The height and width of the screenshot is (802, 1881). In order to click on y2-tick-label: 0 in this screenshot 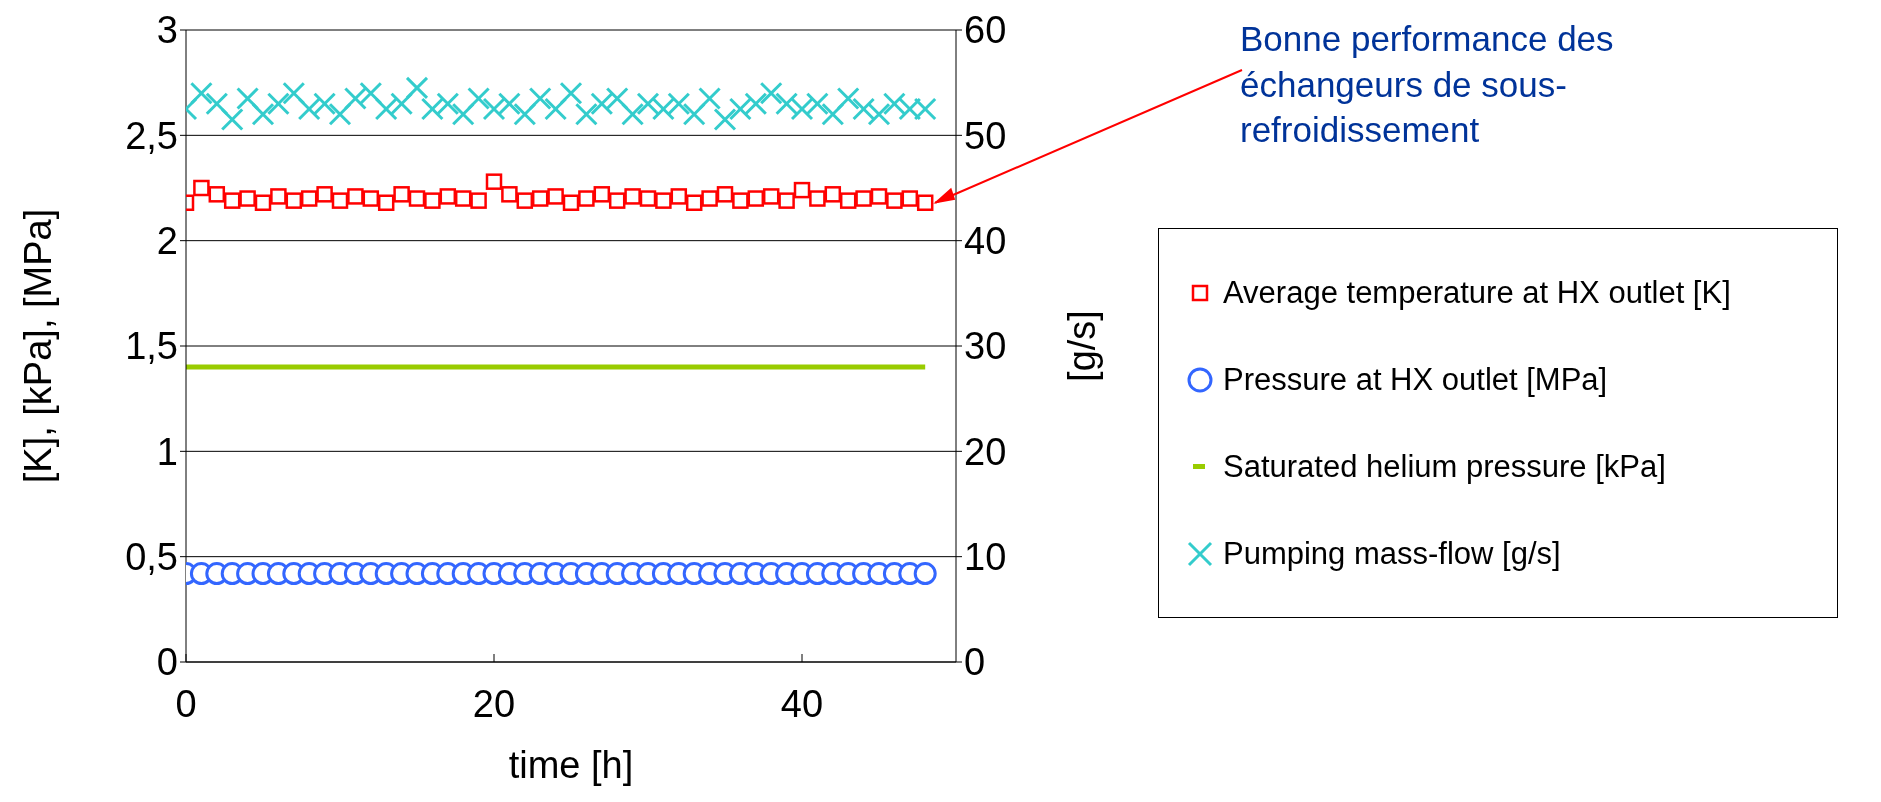, I will do `click(975, 662)`.